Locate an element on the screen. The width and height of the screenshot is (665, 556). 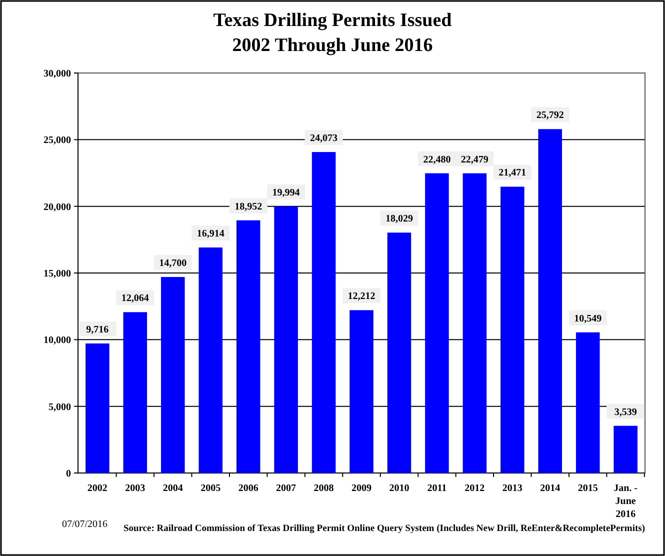
data-label: 3,539 is located at coordinates (625, 412).